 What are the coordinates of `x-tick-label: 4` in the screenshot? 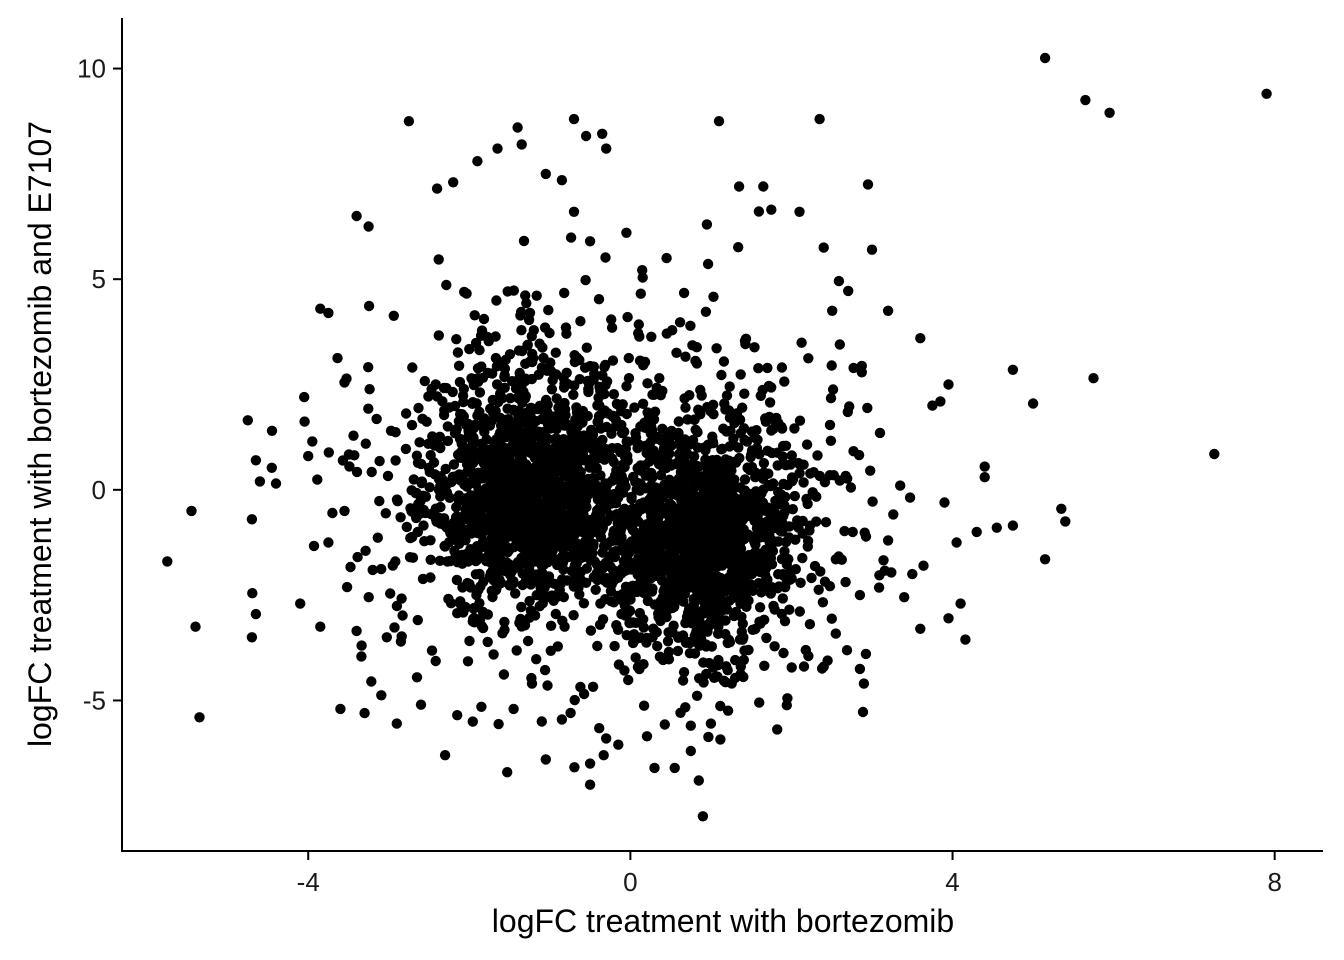 It's located at (952, 882).